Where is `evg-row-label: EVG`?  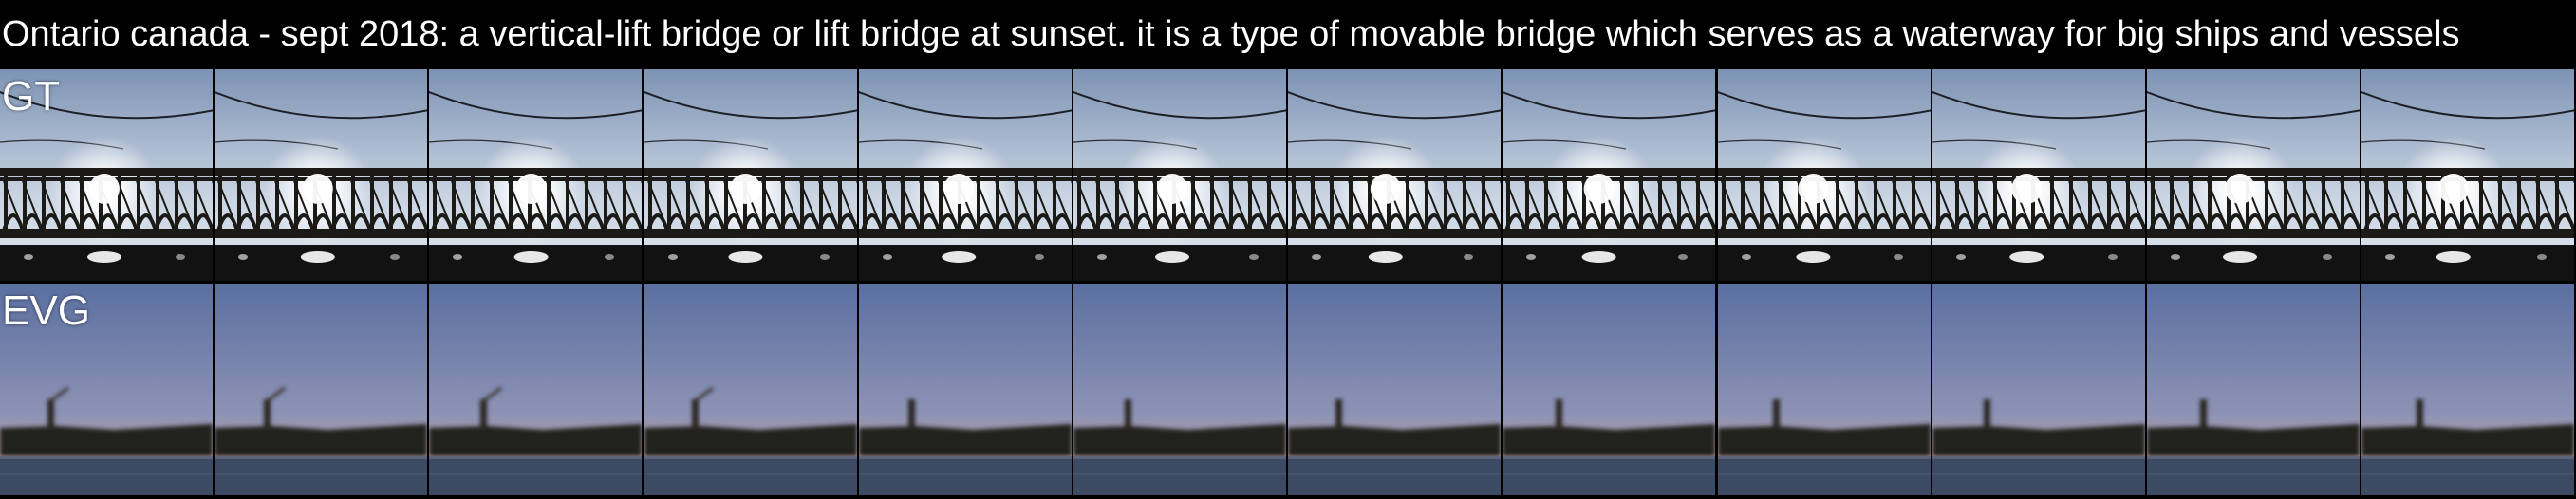
evg-row-label: EVG is located at coordinates (46, 310).